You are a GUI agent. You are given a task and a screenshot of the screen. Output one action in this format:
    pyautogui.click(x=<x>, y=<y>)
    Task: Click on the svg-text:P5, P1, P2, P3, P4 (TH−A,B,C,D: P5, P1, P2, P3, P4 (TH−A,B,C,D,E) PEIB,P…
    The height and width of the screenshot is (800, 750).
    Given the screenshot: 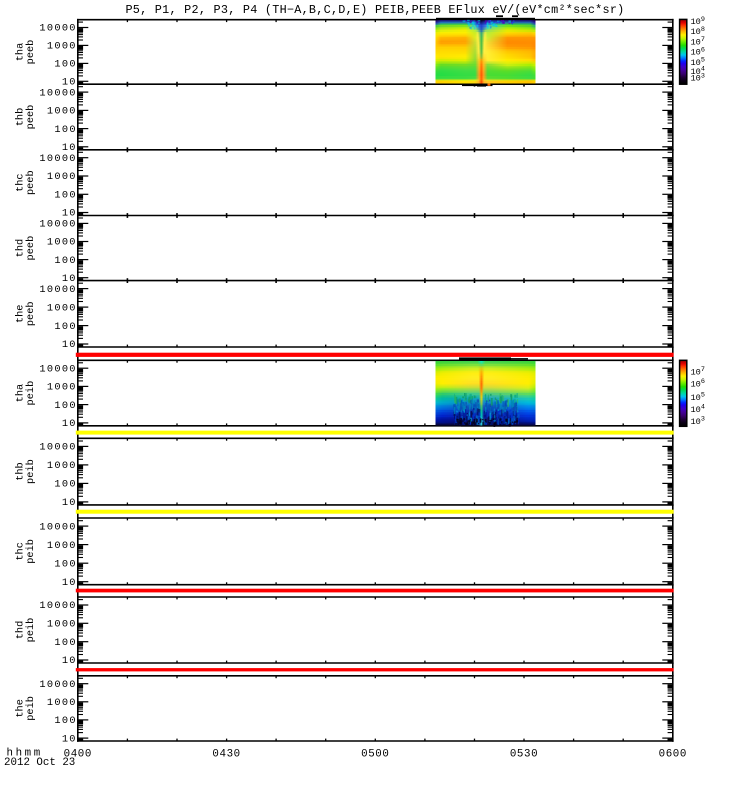 What is the action you would take?
    pyautogui.click(x=374, y=10)
    